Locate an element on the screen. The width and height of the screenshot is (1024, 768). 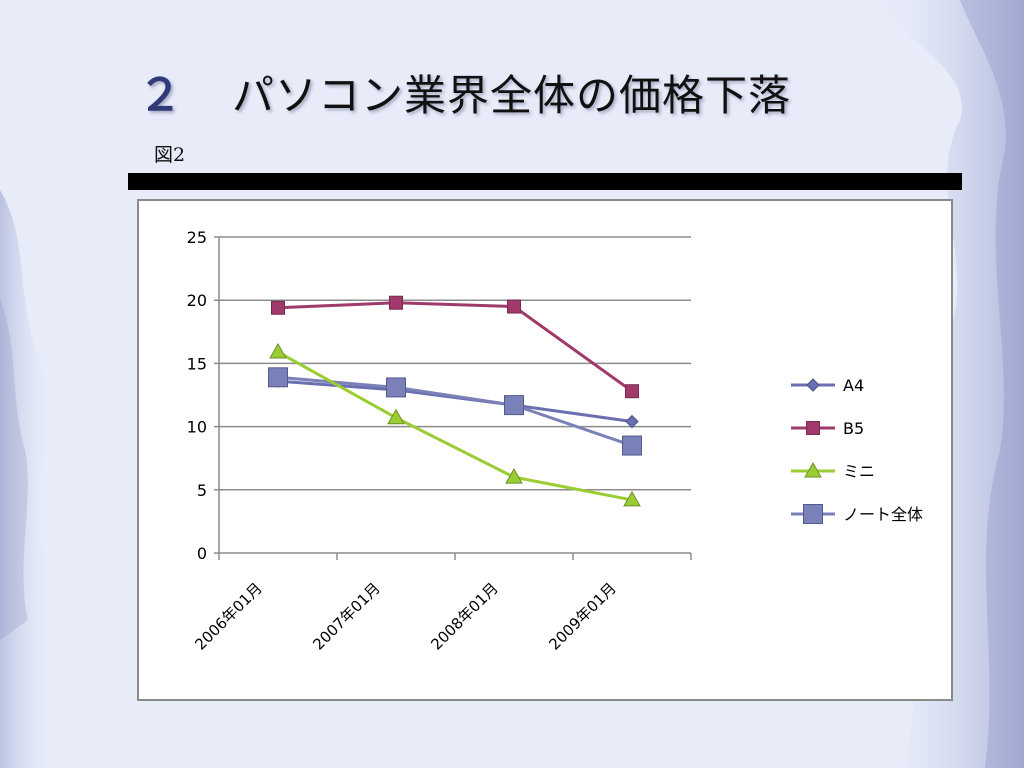
y-tick-label: 15 is located at coordinates (197, 363).